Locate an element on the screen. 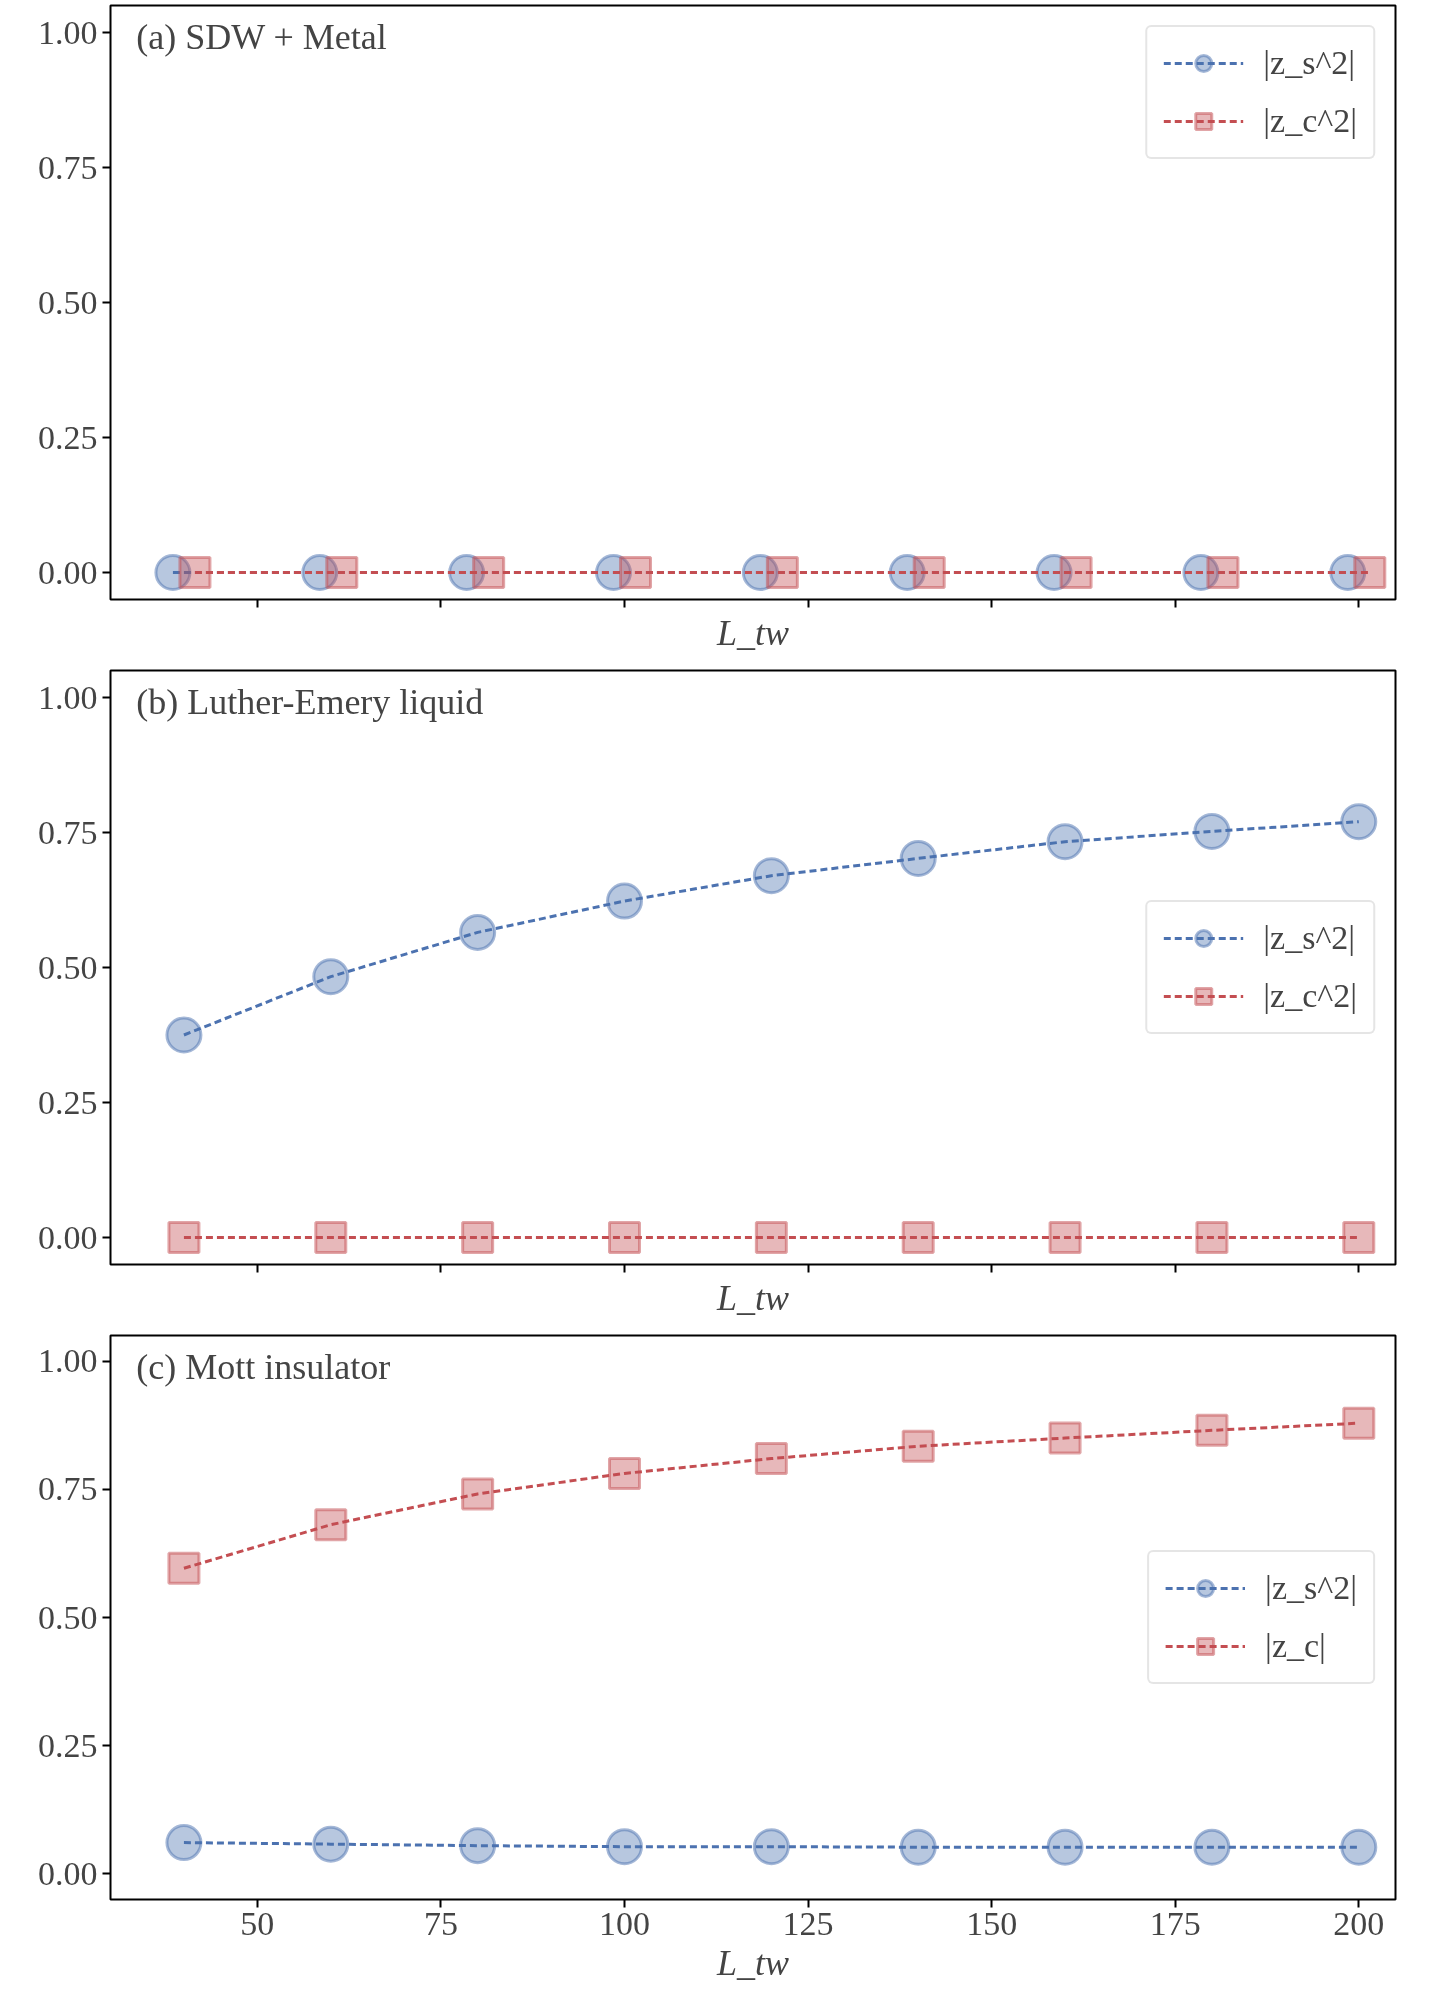 This screenshot has height=1997, width=1436. x-tick-label: 175 is located at coordinates (1175, 1923).